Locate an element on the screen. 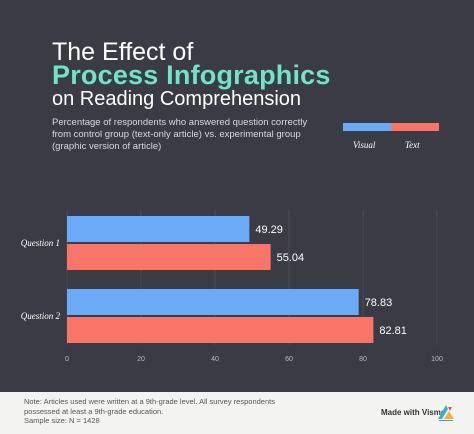 This screenshot has height=434, width=474. data-label: 78.83 is located at coordinates (379, 303).